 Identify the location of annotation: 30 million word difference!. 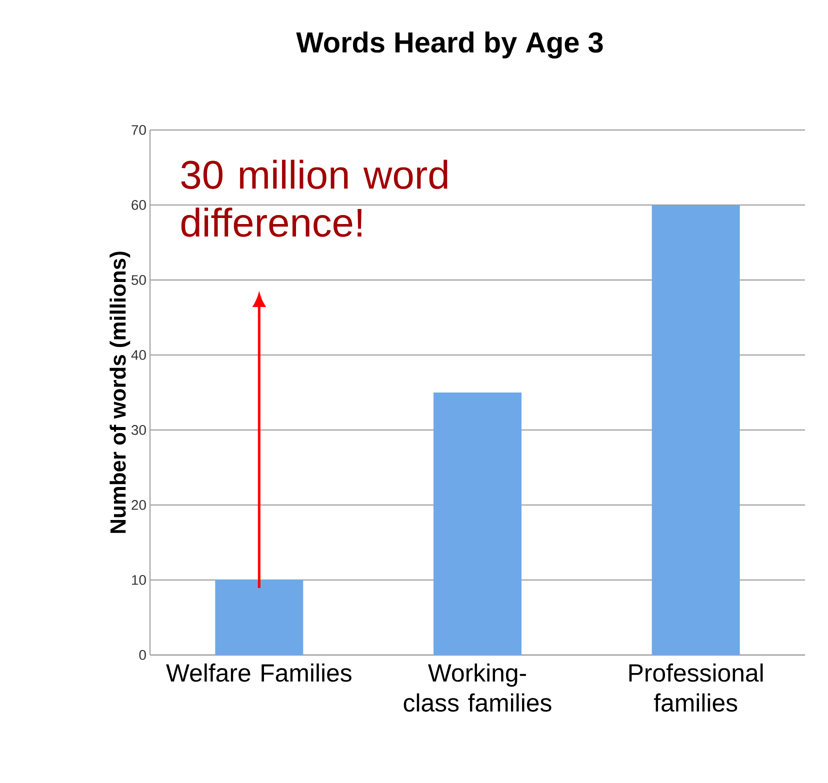
(314, 198).